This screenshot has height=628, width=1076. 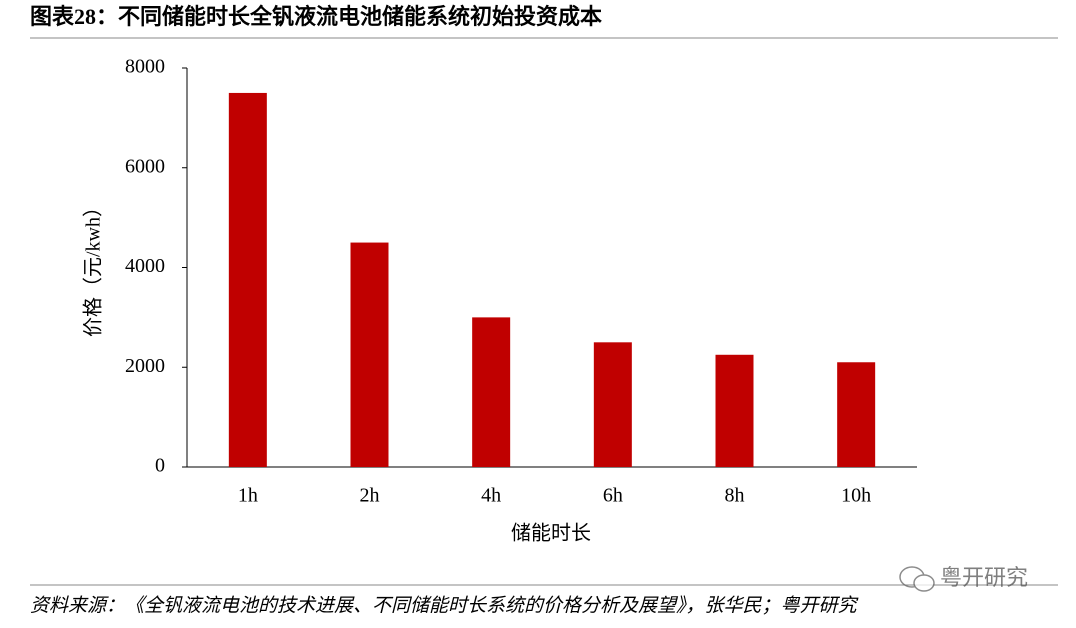 I want to click on watermark-icon, so click(x=924, y=583).